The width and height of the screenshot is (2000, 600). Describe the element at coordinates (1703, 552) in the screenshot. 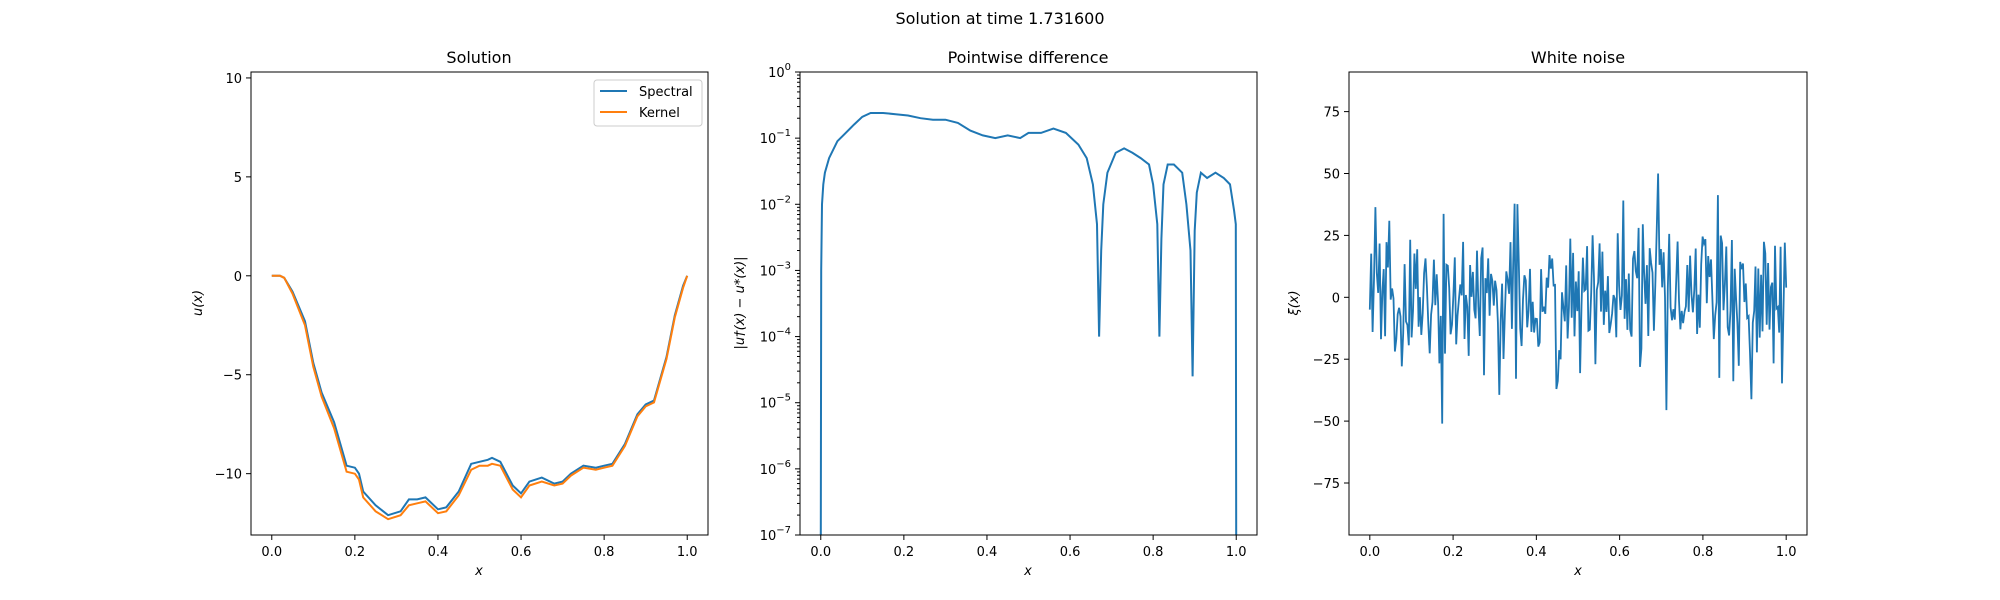

I see `noise-xtick-label: 0.8` at that location.